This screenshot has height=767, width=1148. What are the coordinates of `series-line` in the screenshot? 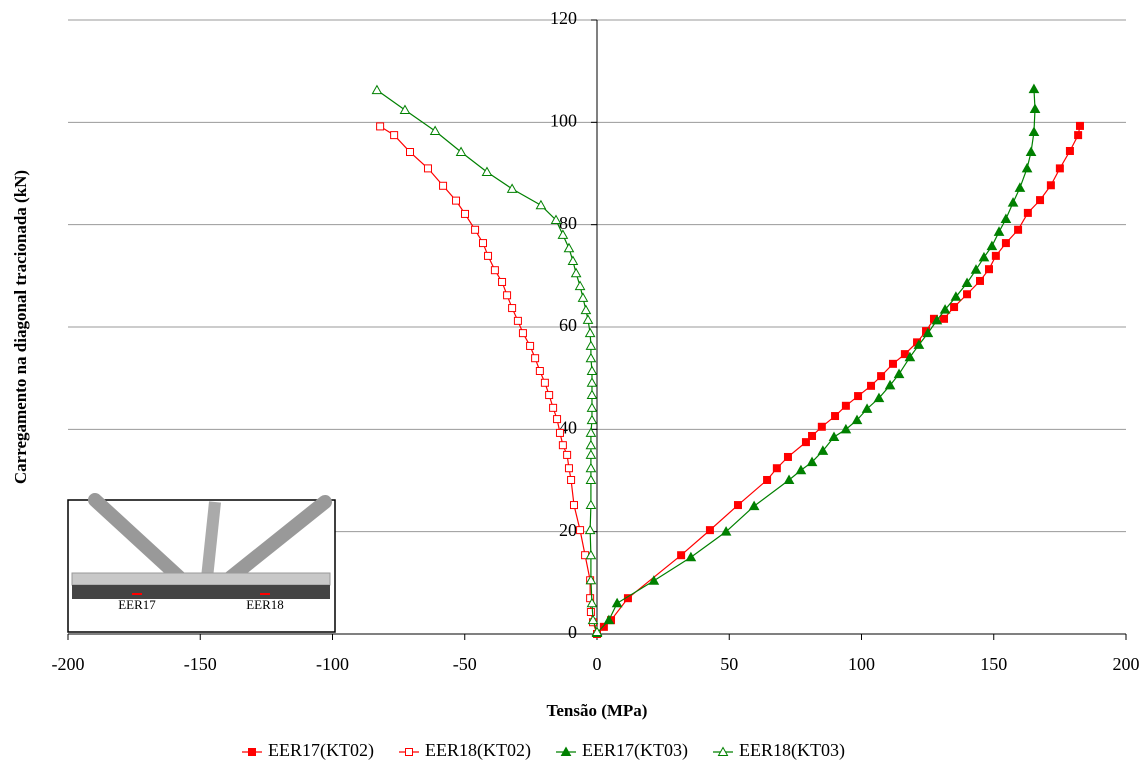 It's located at (488, 380).